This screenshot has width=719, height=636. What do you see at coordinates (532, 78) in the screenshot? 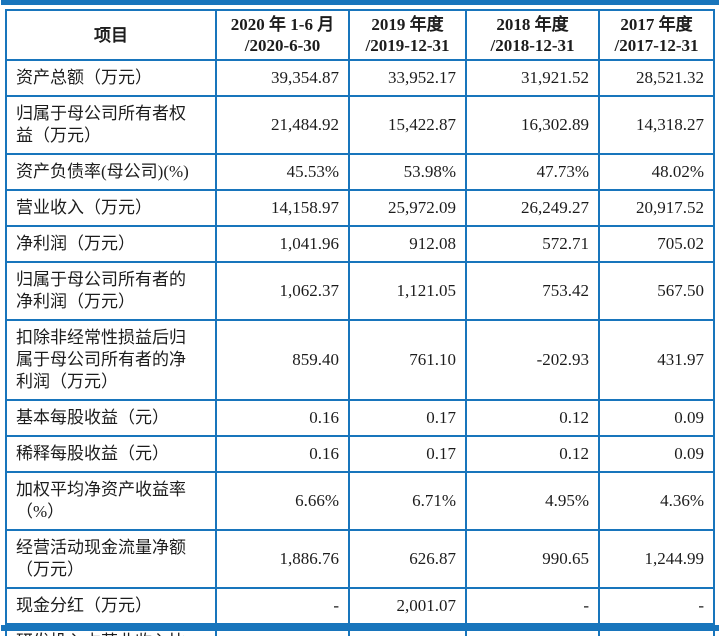
I see `cell-value: 31,921.52` at bounding box center [532, 78].